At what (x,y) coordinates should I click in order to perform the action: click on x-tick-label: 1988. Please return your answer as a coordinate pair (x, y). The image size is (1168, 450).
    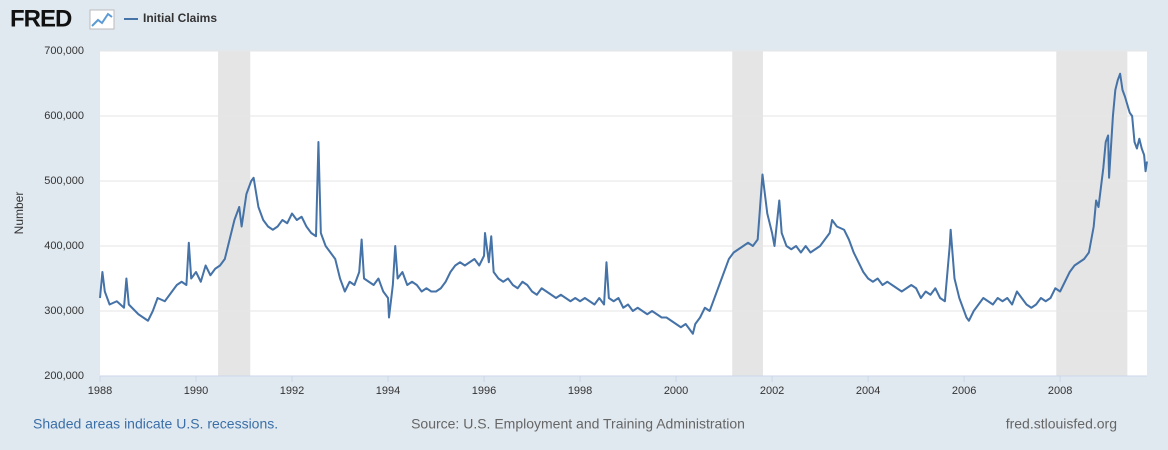
    Looking at the image, I should click on (100, 391).